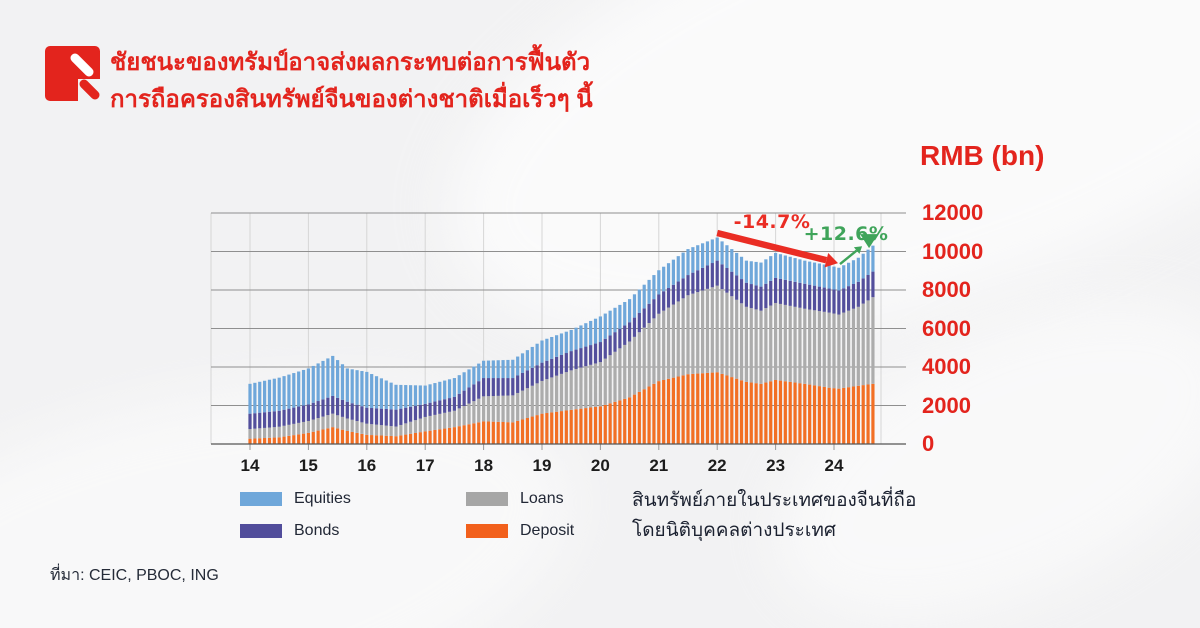  What do you see at coordinates (322, 498) in the screenshot?
I see `legend-label: Equities` at bounding box center [322, 498].